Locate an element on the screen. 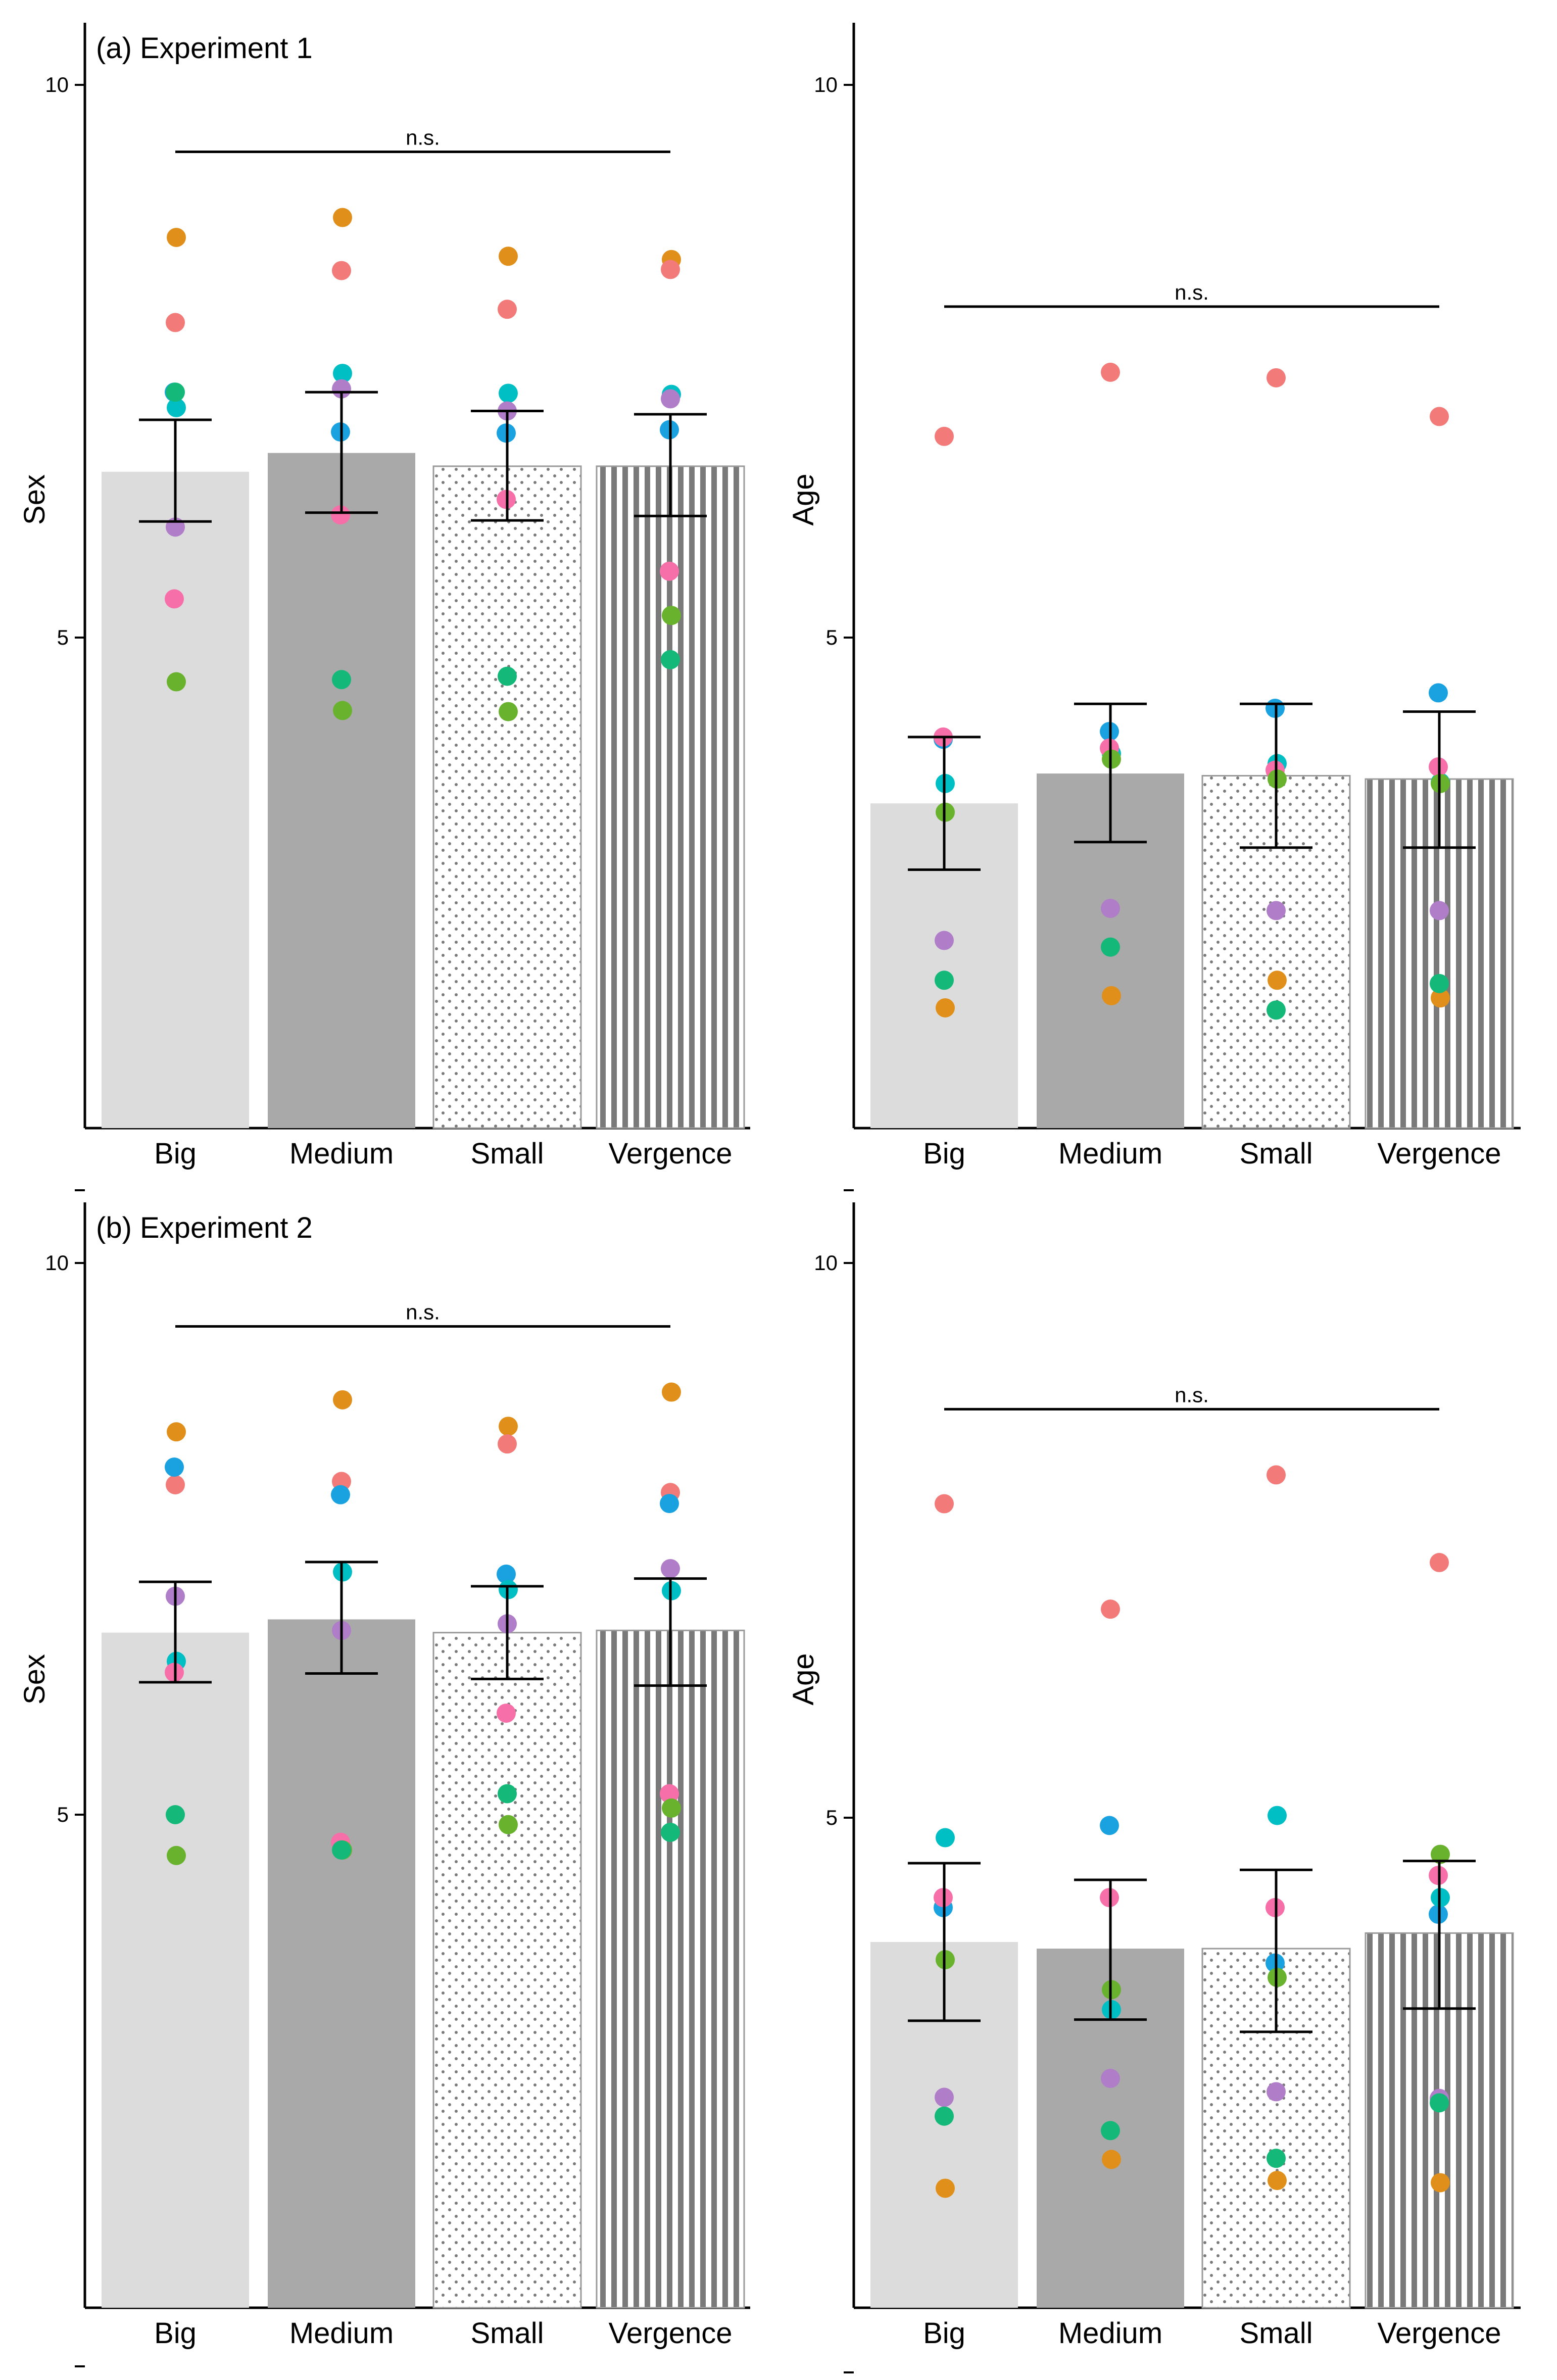 Image resolution: width=1557 pixels, height=2380 pixels. bar-medium is located at coordinates (341, 790).